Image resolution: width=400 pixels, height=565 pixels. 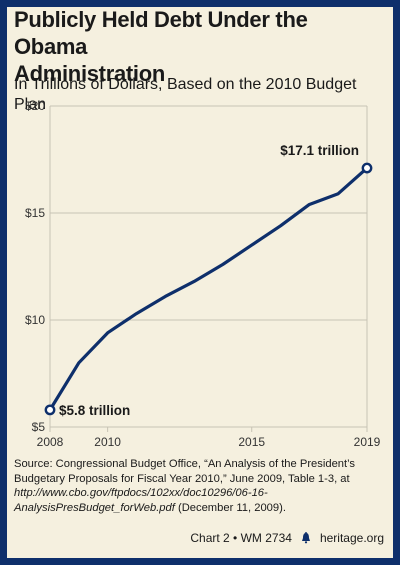 I want to click on x-tick-label: 2015, so click(x=251, y=442).